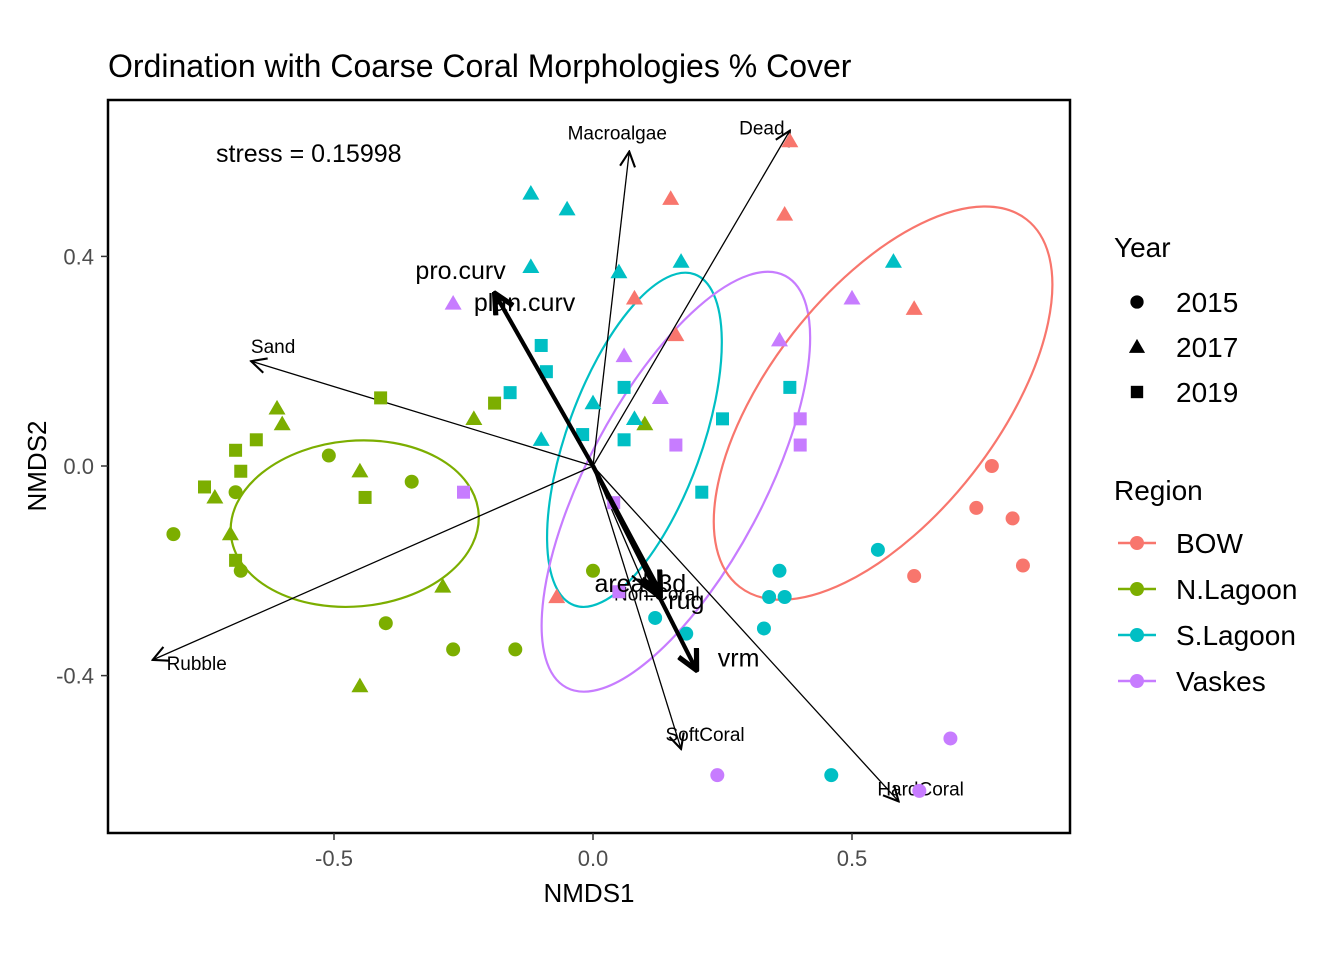 Image resolution: width=1344 pixels, height=960 pixels. What do you see at coordinates (545, 380) in the screenshot?
I see `vector-pro-curv` at bounding box center [545, 380].